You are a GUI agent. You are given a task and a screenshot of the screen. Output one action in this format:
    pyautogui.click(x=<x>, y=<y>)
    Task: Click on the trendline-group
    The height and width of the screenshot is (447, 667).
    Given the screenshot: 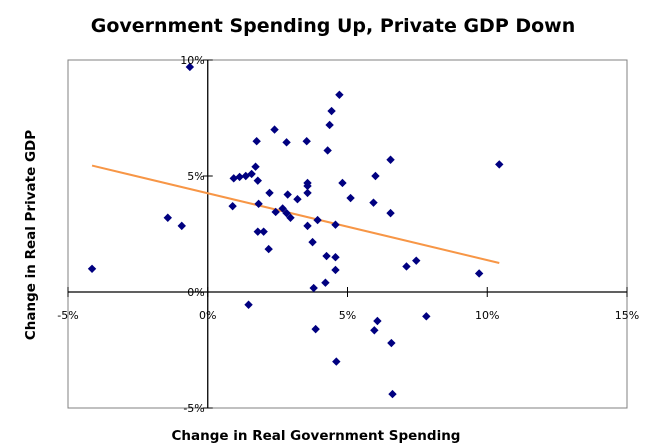 What is the action you would take?
    pyautogui.click(x=295, y=214)
    